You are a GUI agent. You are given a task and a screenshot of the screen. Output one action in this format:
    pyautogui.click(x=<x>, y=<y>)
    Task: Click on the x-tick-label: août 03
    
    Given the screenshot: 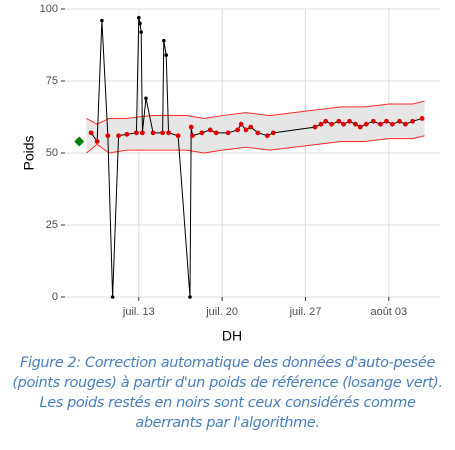 What is the action you would take?
    pyautogui.click(x=388, y=312)
    